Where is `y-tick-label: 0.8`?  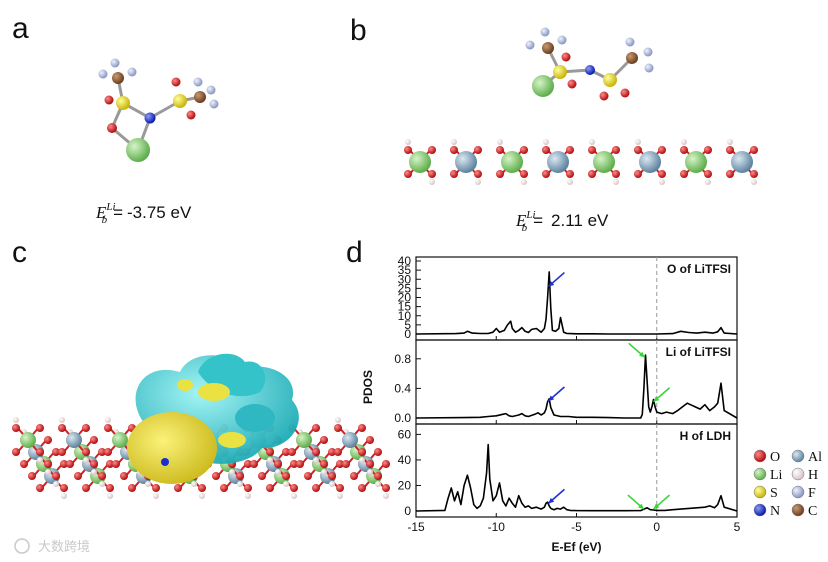 y-tick-label: 0.8 is located at coordinates (402, 359).